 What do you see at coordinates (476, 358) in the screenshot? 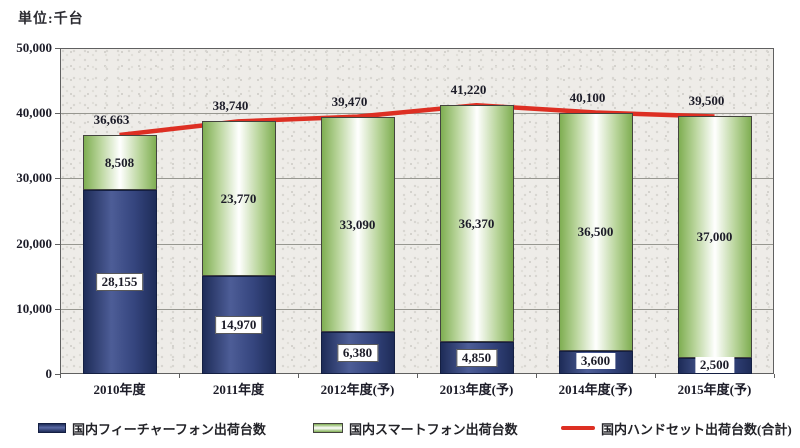
I see `featurephone-value-label: 4,850` at bounding box center [476, 358].